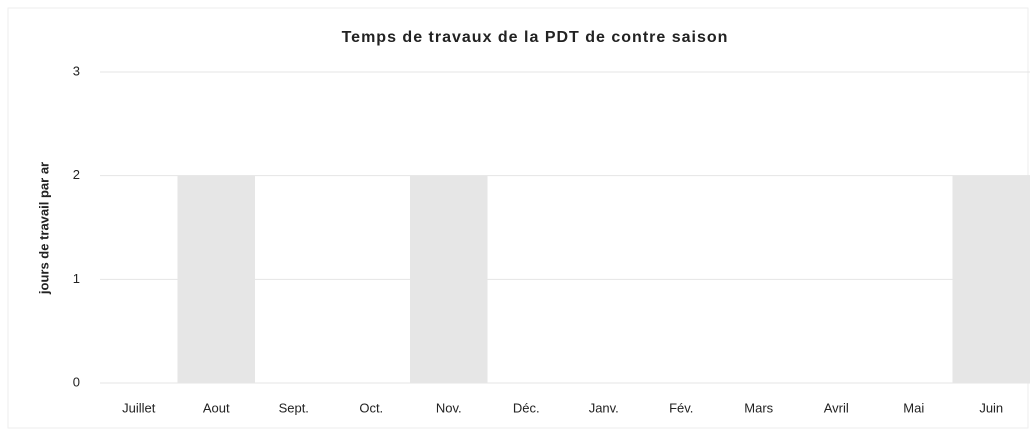 The width and height of the screenshot is (1035, 436). I want to click on x-tick-label: Avril, so click(836, 407).